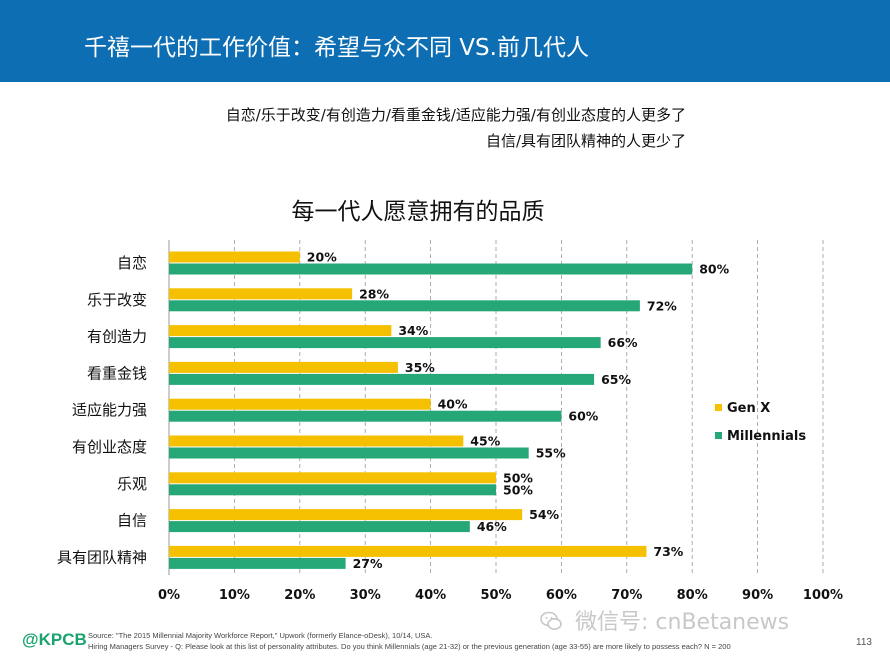 This screenshot has height=668, width=890. Describe the element at coordinates (336, 48) in the screenshot. I see `page-title: 千禧一代的工作价值：希望与众不同 VS.前几代人` at that location.